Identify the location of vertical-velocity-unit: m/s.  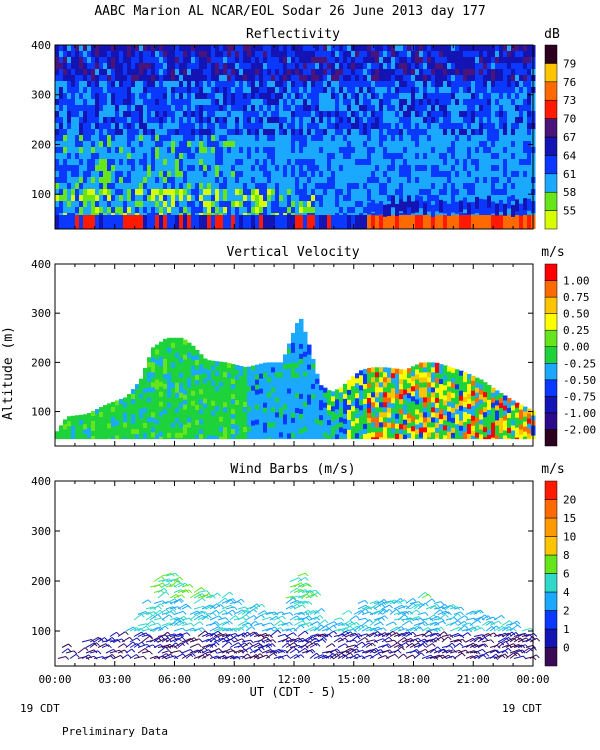
(552, 252).